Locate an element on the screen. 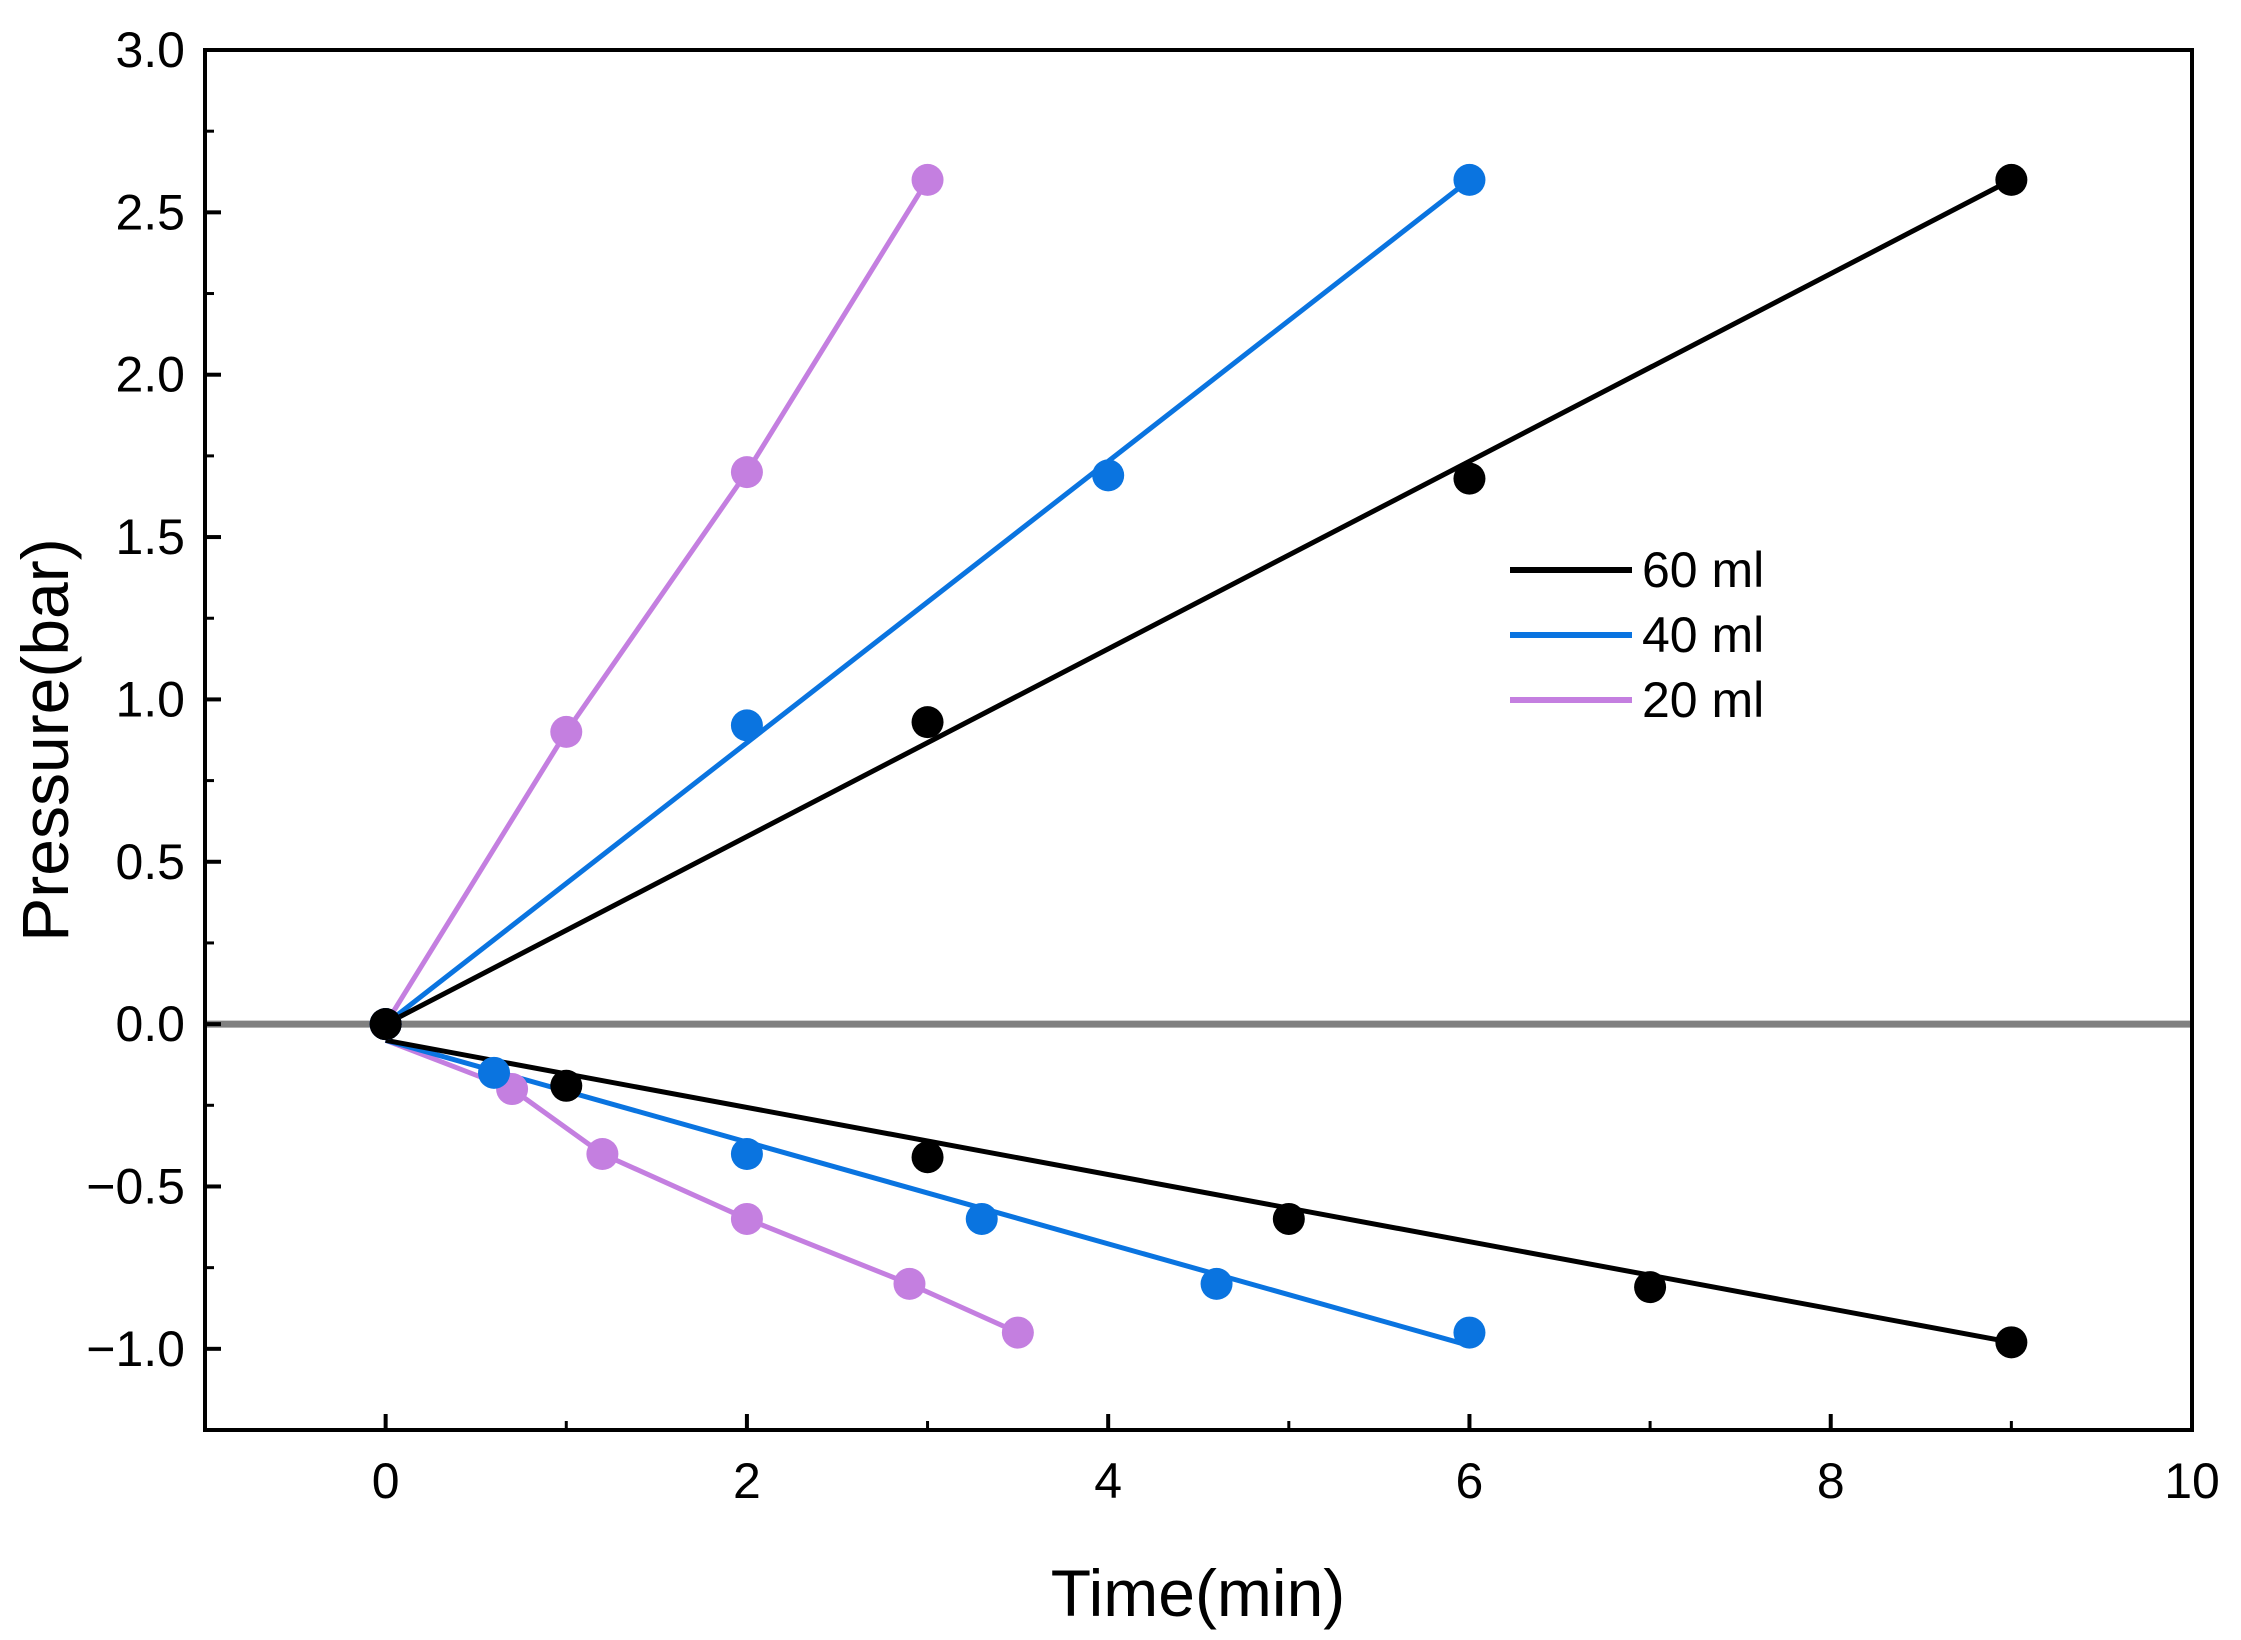 The width and height of the screenshot is (2241, 1640). legend-label-60ml: 60 ml is located at coordinates (1703, 570).